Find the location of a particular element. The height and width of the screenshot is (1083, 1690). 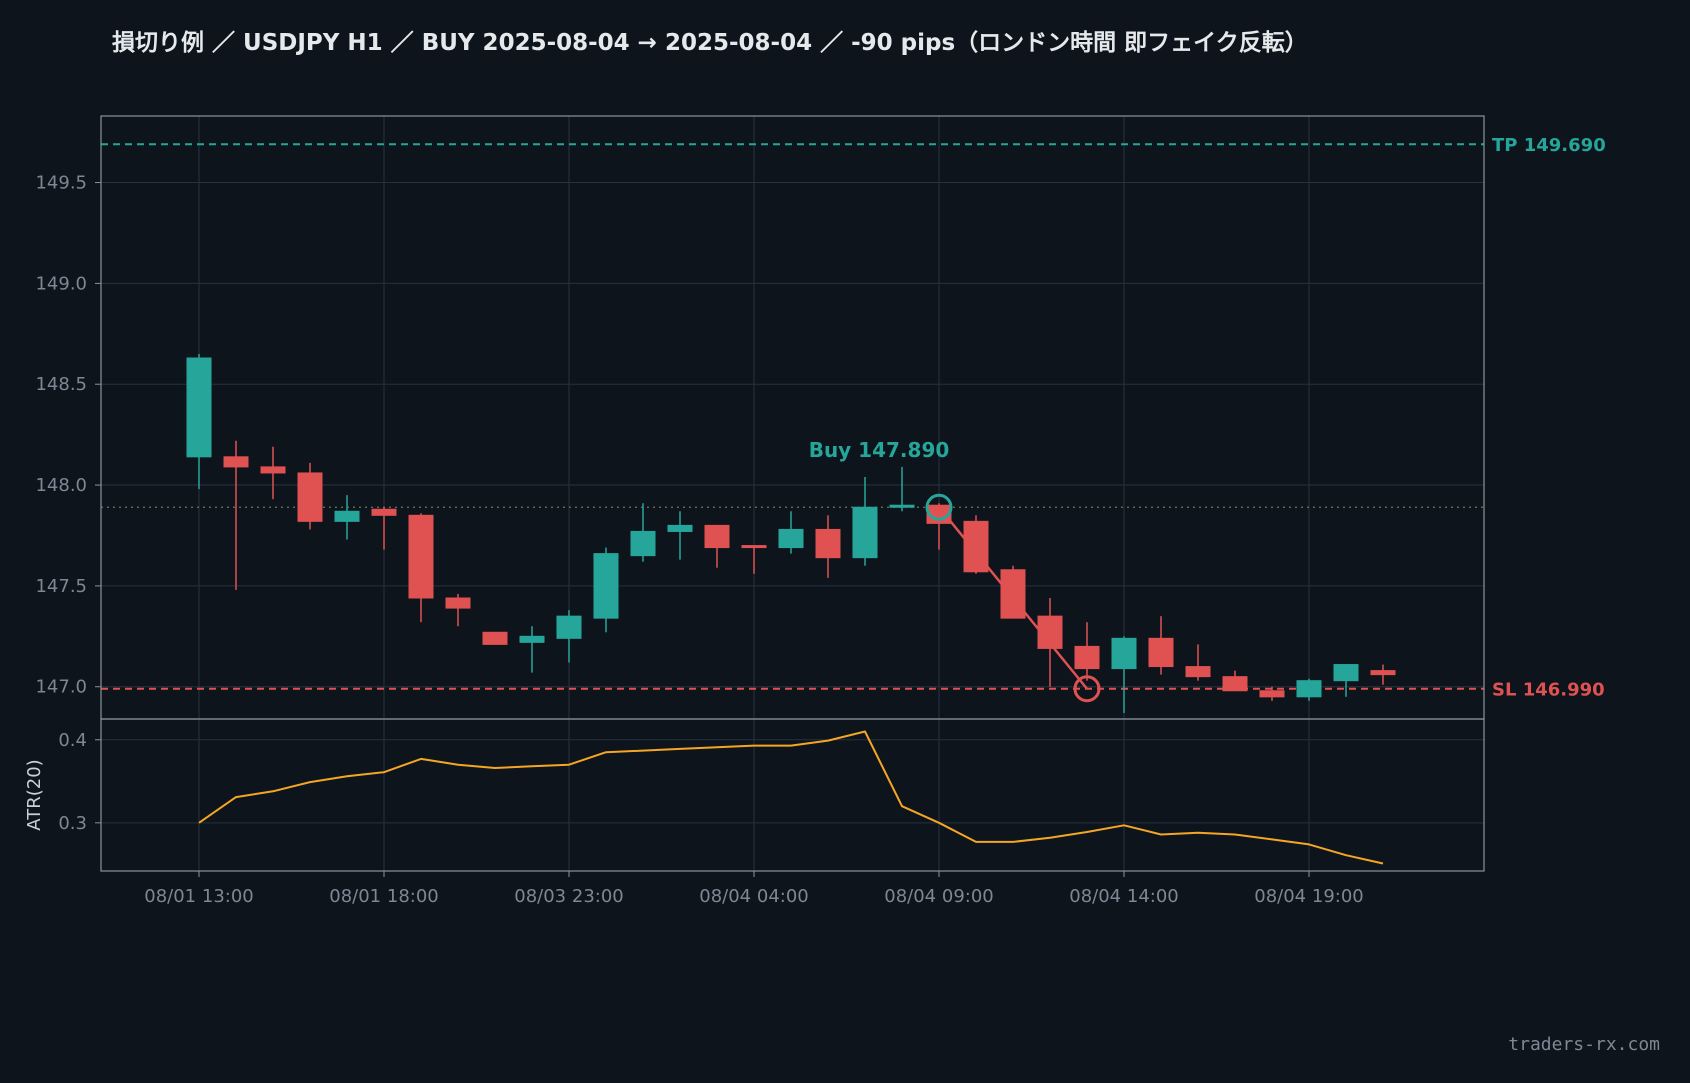

price-y-tick-label: 148.0 is located at coordinates (61, 485).